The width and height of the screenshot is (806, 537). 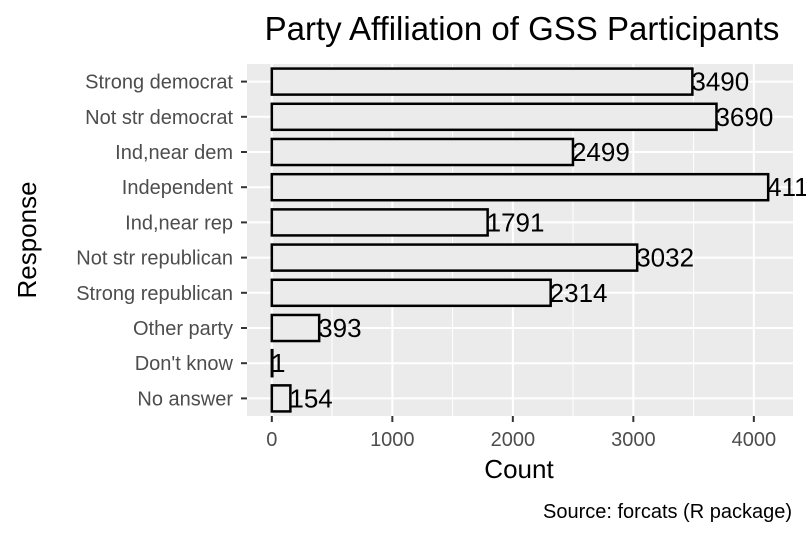 What do you see at coordinates (185, 399) in the screenshot?
I see `y-tick-label: No answer` at bounding box center [185, 399].